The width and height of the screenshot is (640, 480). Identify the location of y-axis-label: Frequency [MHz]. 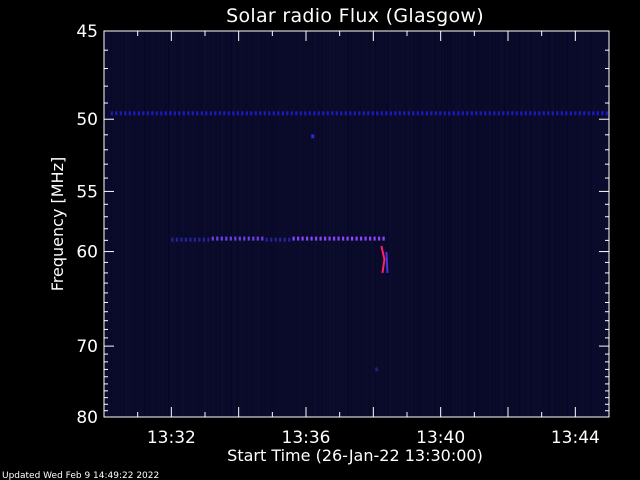
(57, 224).